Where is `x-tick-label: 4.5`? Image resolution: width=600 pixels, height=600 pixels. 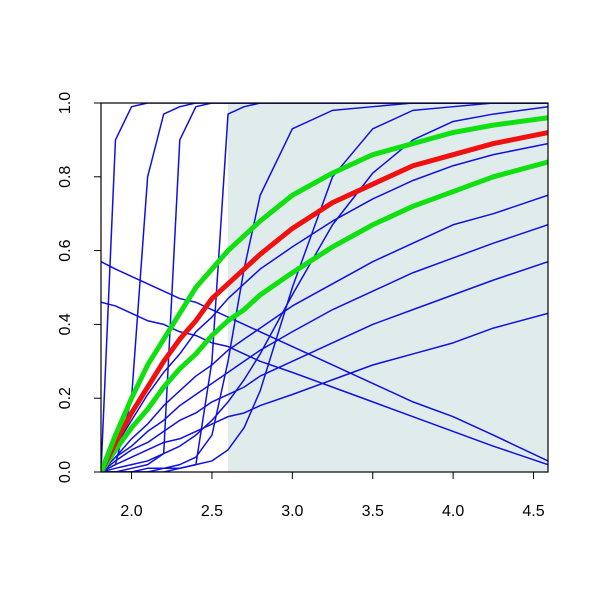 x-tick-label: 4.5 is located at coordinates (533, 511).